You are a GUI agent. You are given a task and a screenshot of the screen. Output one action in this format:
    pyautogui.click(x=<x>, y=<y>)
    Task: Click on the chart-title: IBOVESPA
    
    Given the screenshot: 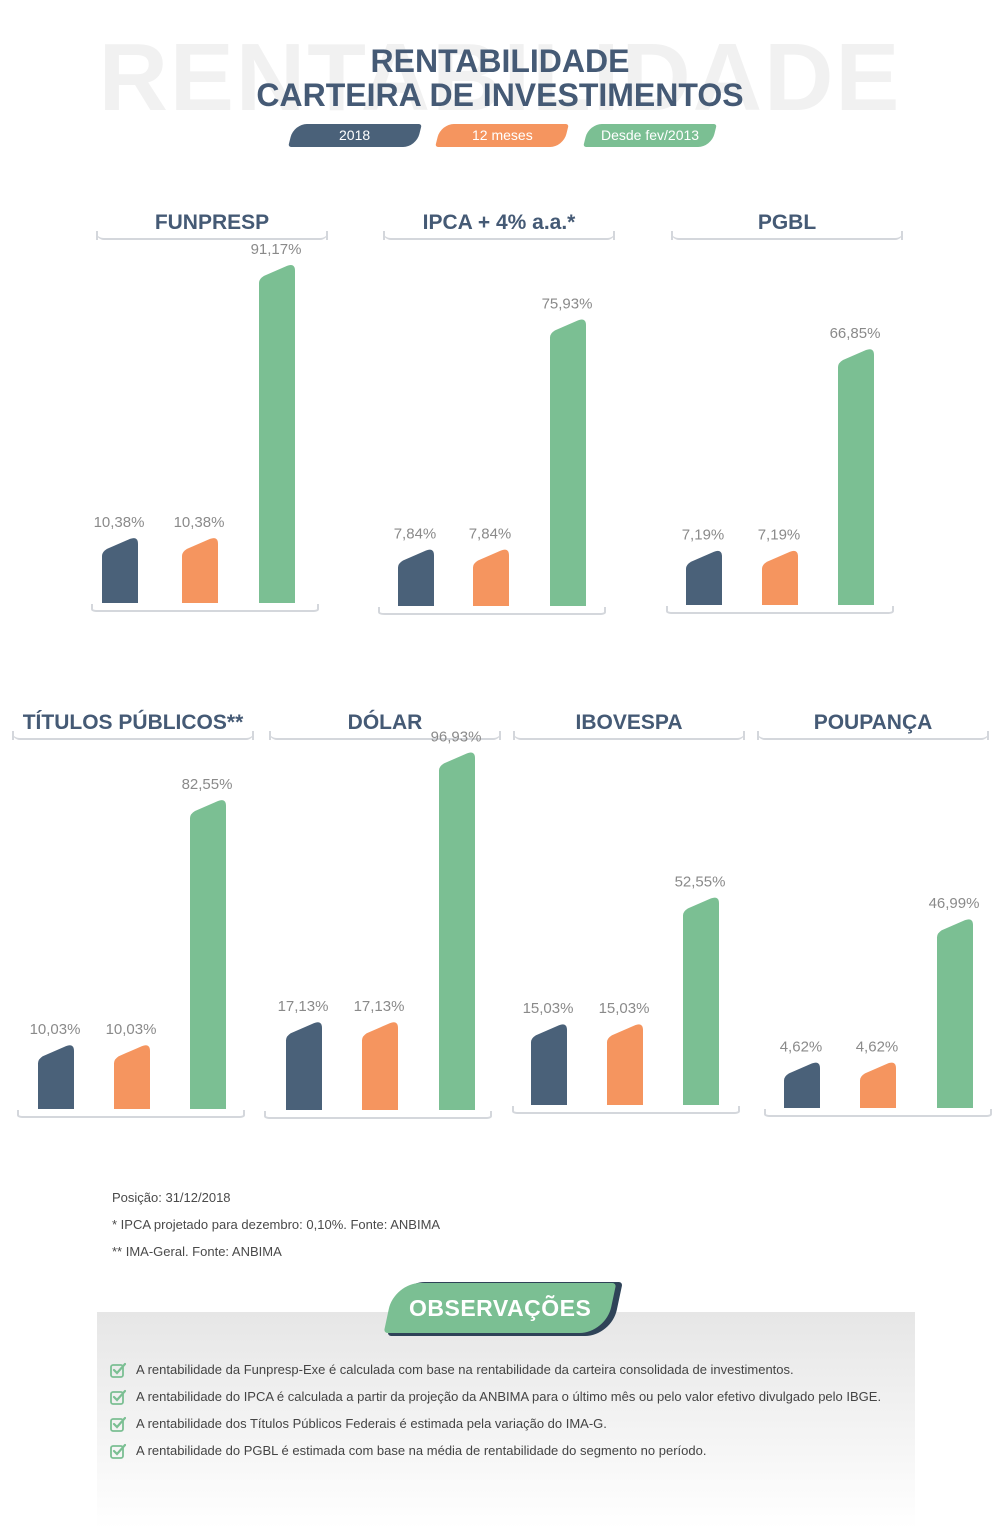 What is the action you would take?
    pyautogui.click(x=629, y=724)
    